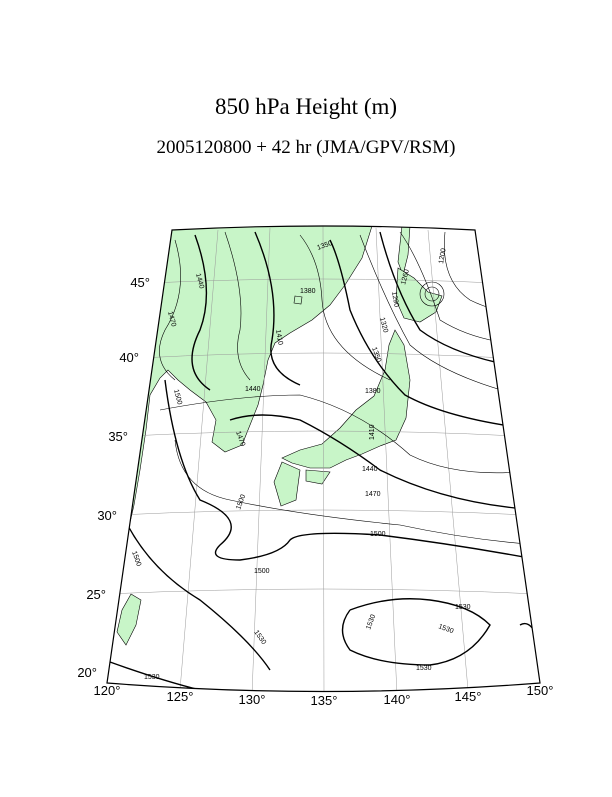  What do you see at coordinates (107, 515) in the screenshot?
I see `lat-label: 30°` at bounding box center [107, 515].